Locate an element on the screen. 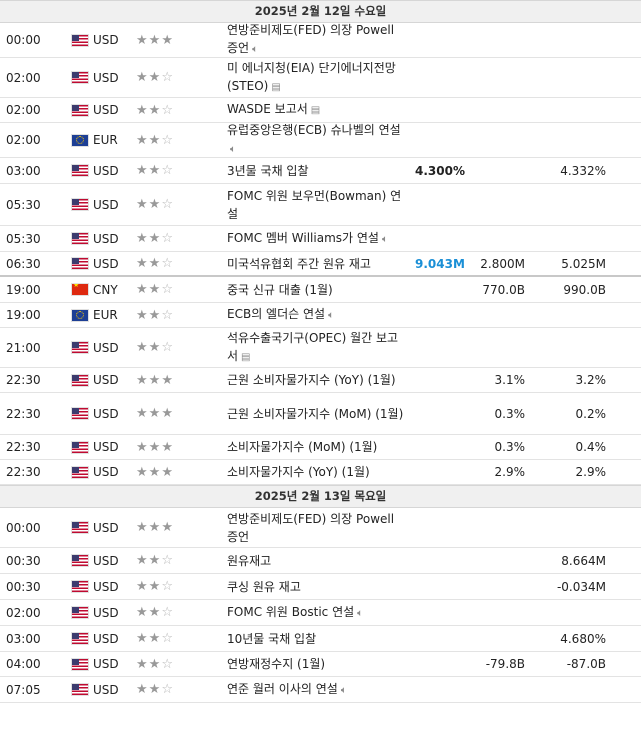  event-row: 05:30 USD ★ ★ ☆ FOMC 위원 보우먼(Bowman) 연설 is located at coordinates (320, 205).